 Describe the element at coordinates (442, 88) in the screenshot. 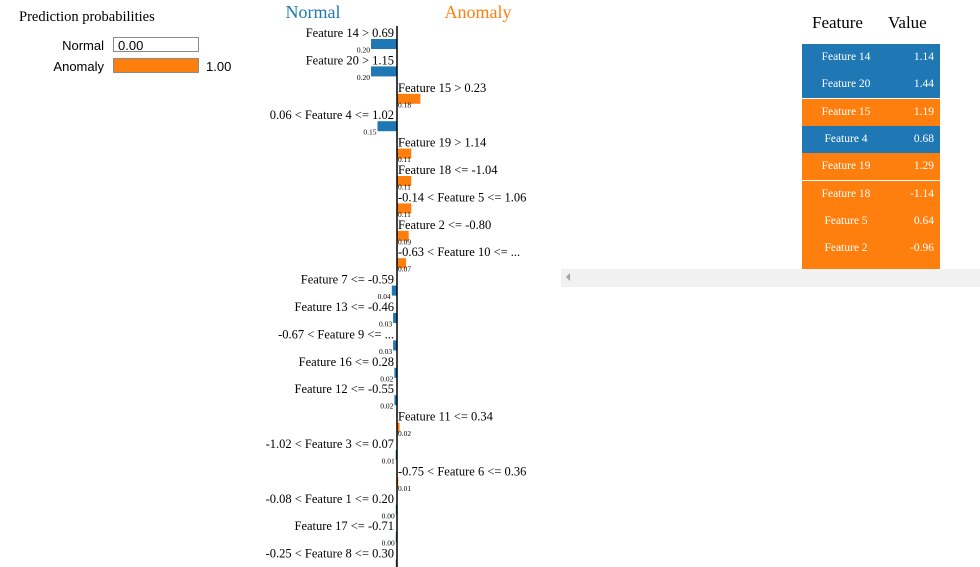

I see `feature-condition-label: Feature 15 > 0.23` at that location.